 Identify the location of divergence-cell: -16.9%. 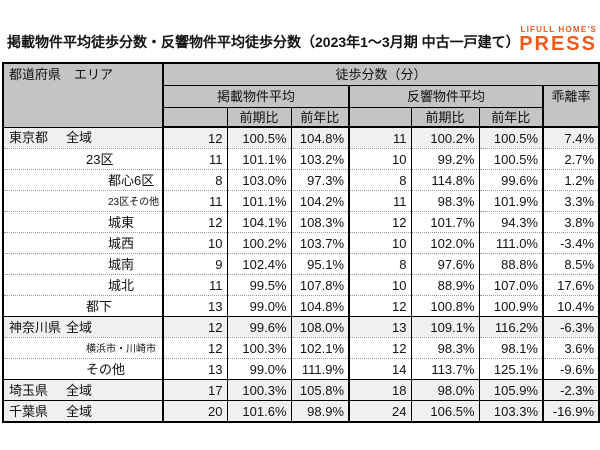
(571, 411).